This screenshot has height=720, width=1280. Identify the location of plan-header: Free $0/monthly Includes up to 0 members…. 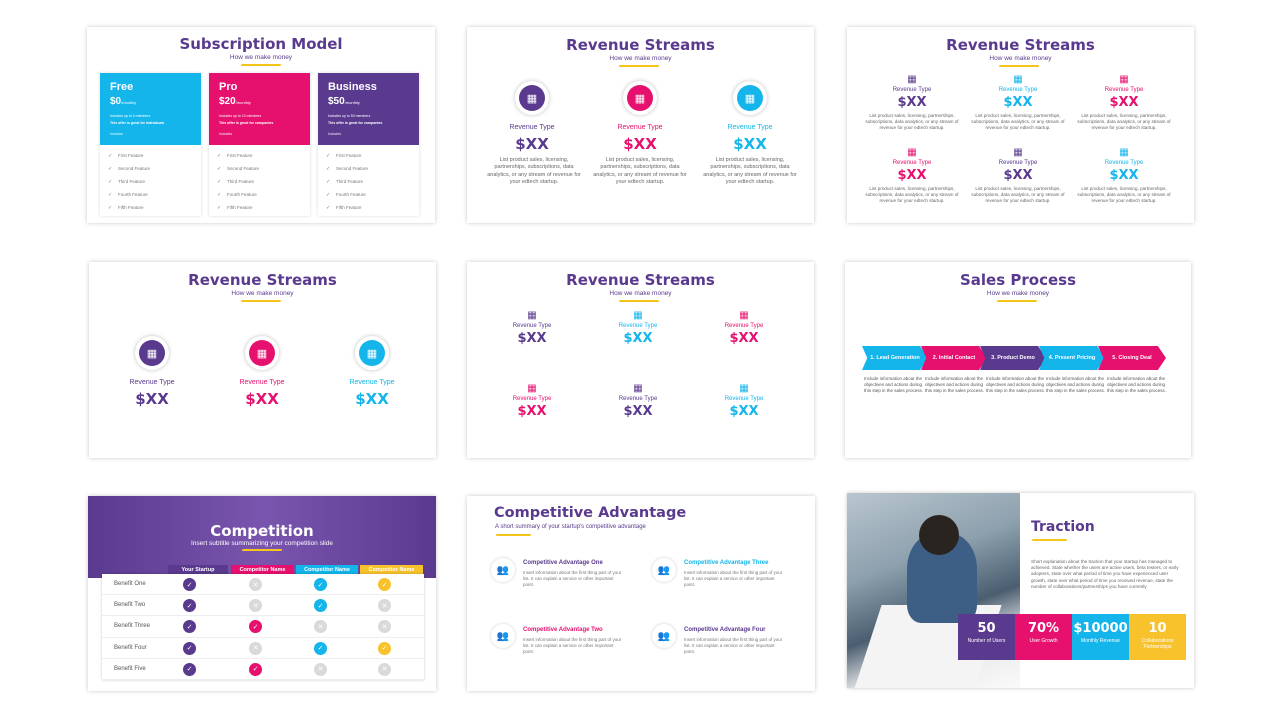
(150, 109).